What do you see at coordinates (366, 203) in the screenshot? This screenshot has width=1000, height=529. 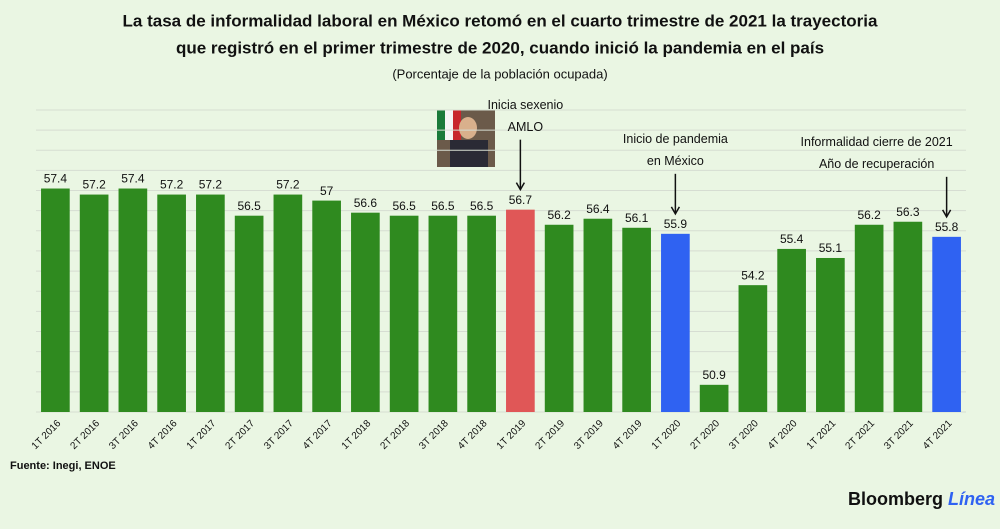 I see `value-label: 56.6` at bounding box center [366, 203].